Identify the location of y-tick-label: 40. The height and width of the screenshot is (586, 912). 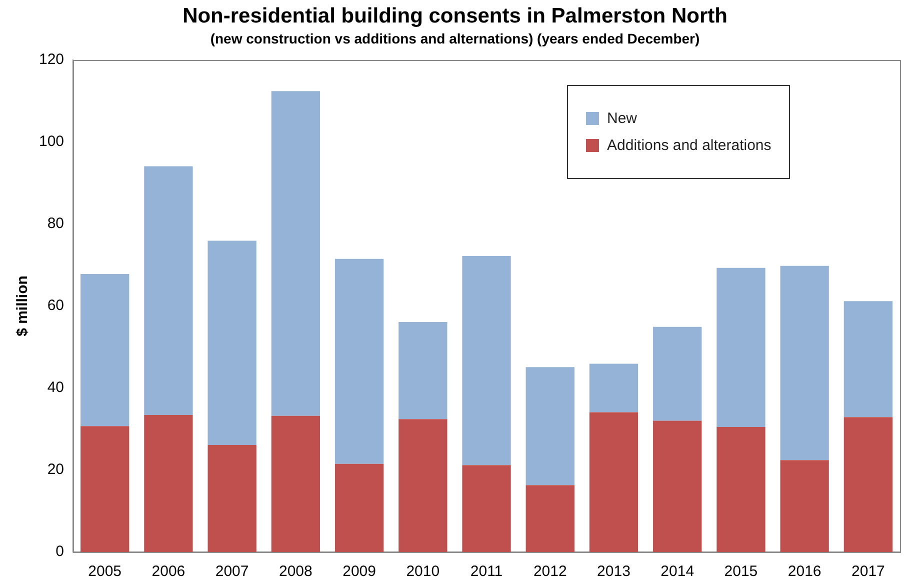
(55, 387).